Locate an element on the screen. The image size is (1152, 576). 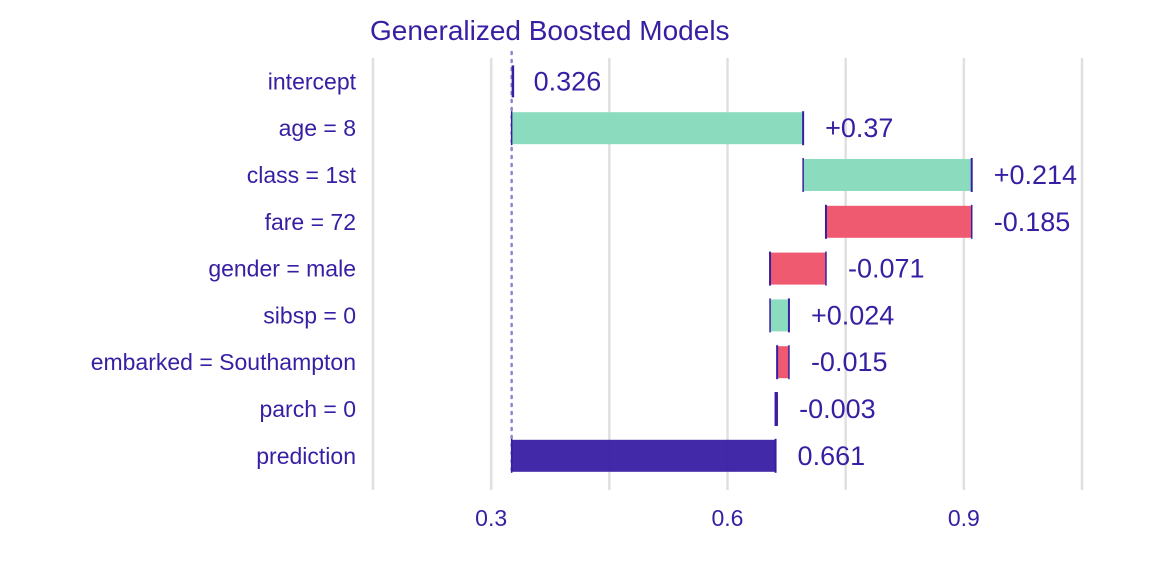
category-label-gender-male: gender = male is located at coordinates (282, 269).